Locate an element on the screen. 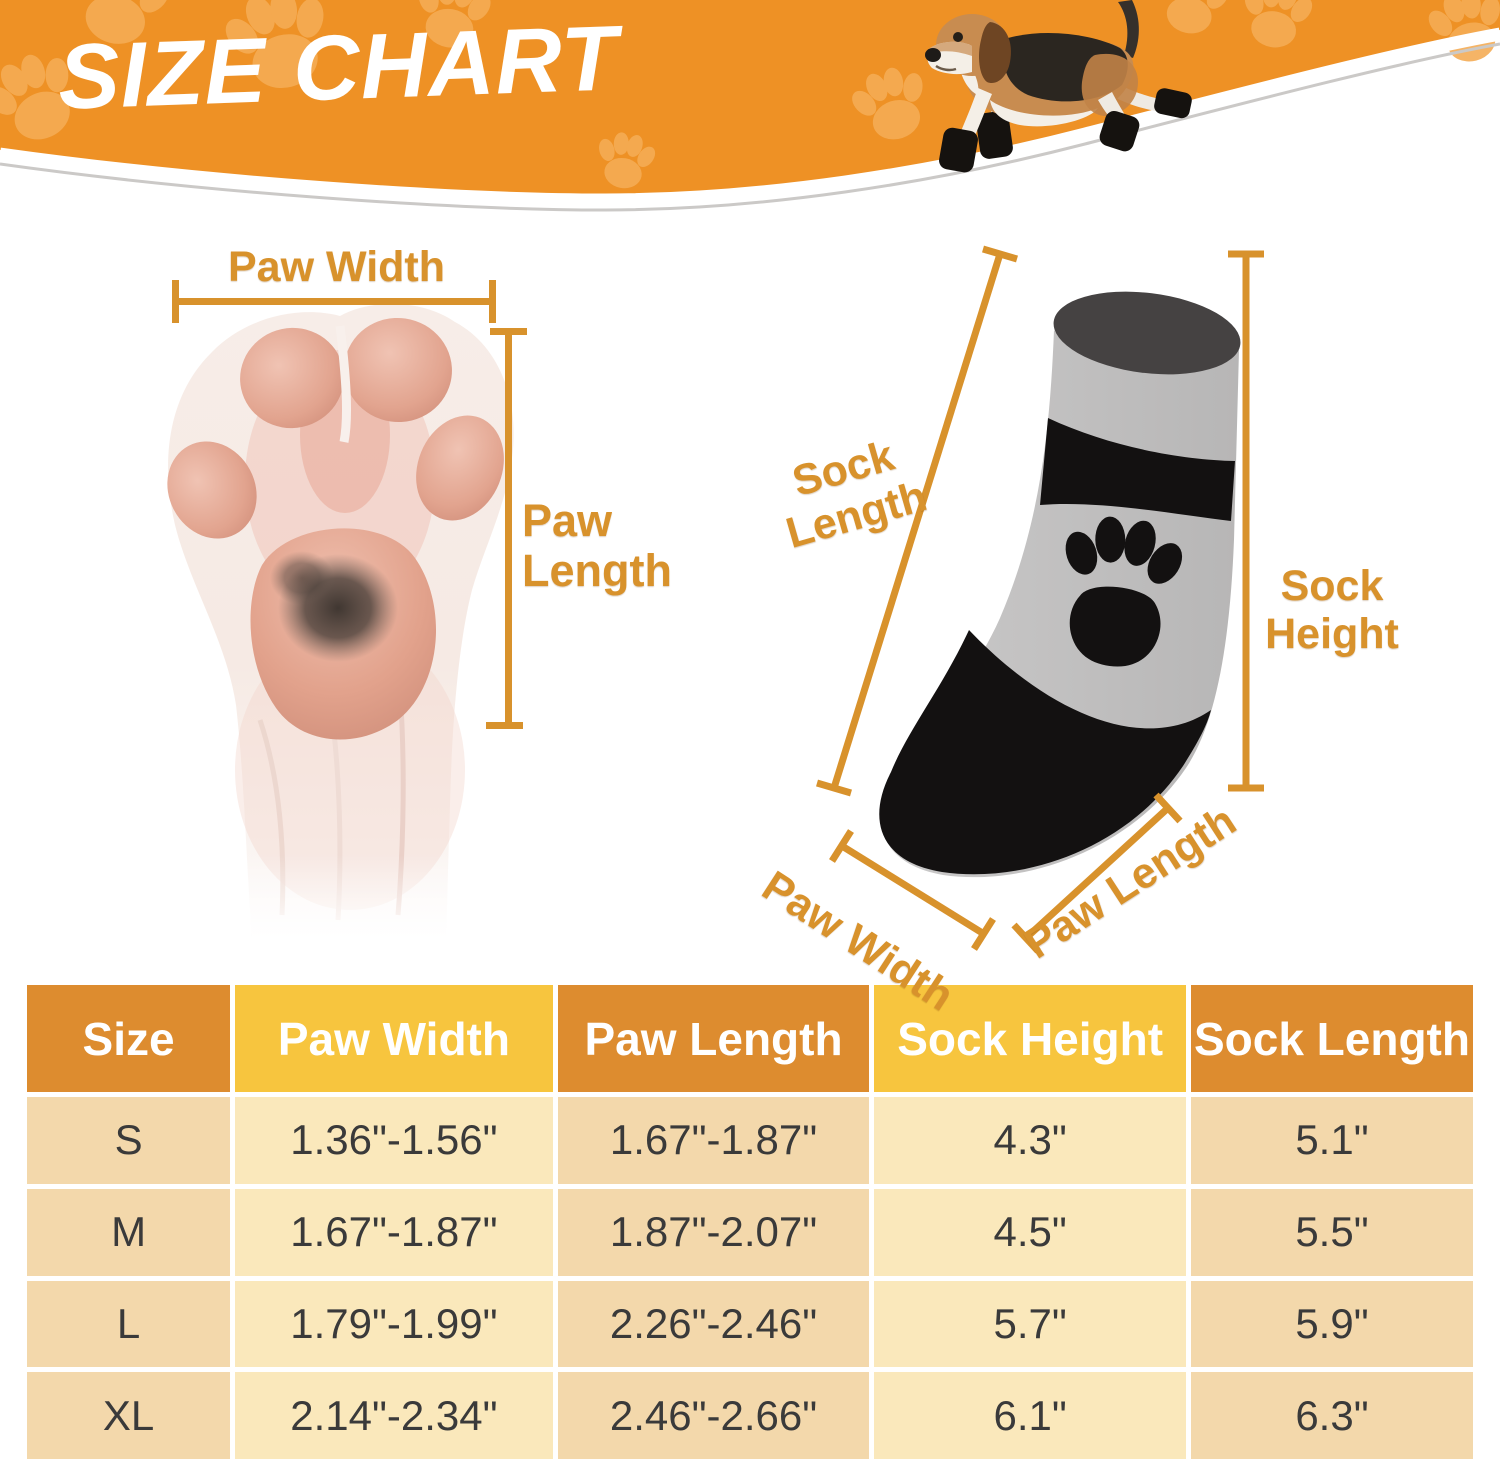 This screenshot has width=1500, height=1459. sock-height-label: Sock Height is located at coordinates (1332, 610).